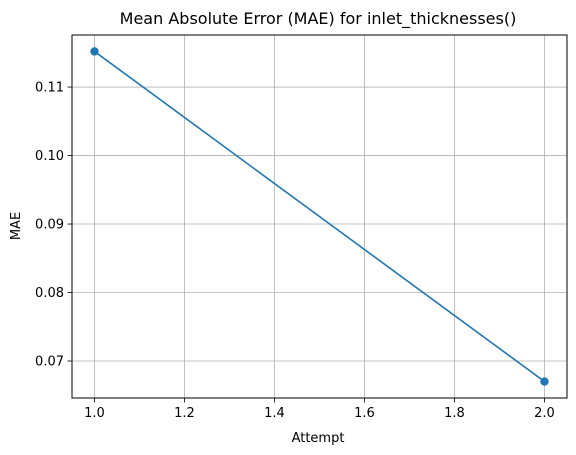 Image resolution: width=576 pixels, height=455 pixels. Describe the element at coordinates (544, 413) in the screenshot. I see `x-tick-label: 2.0` at that location.